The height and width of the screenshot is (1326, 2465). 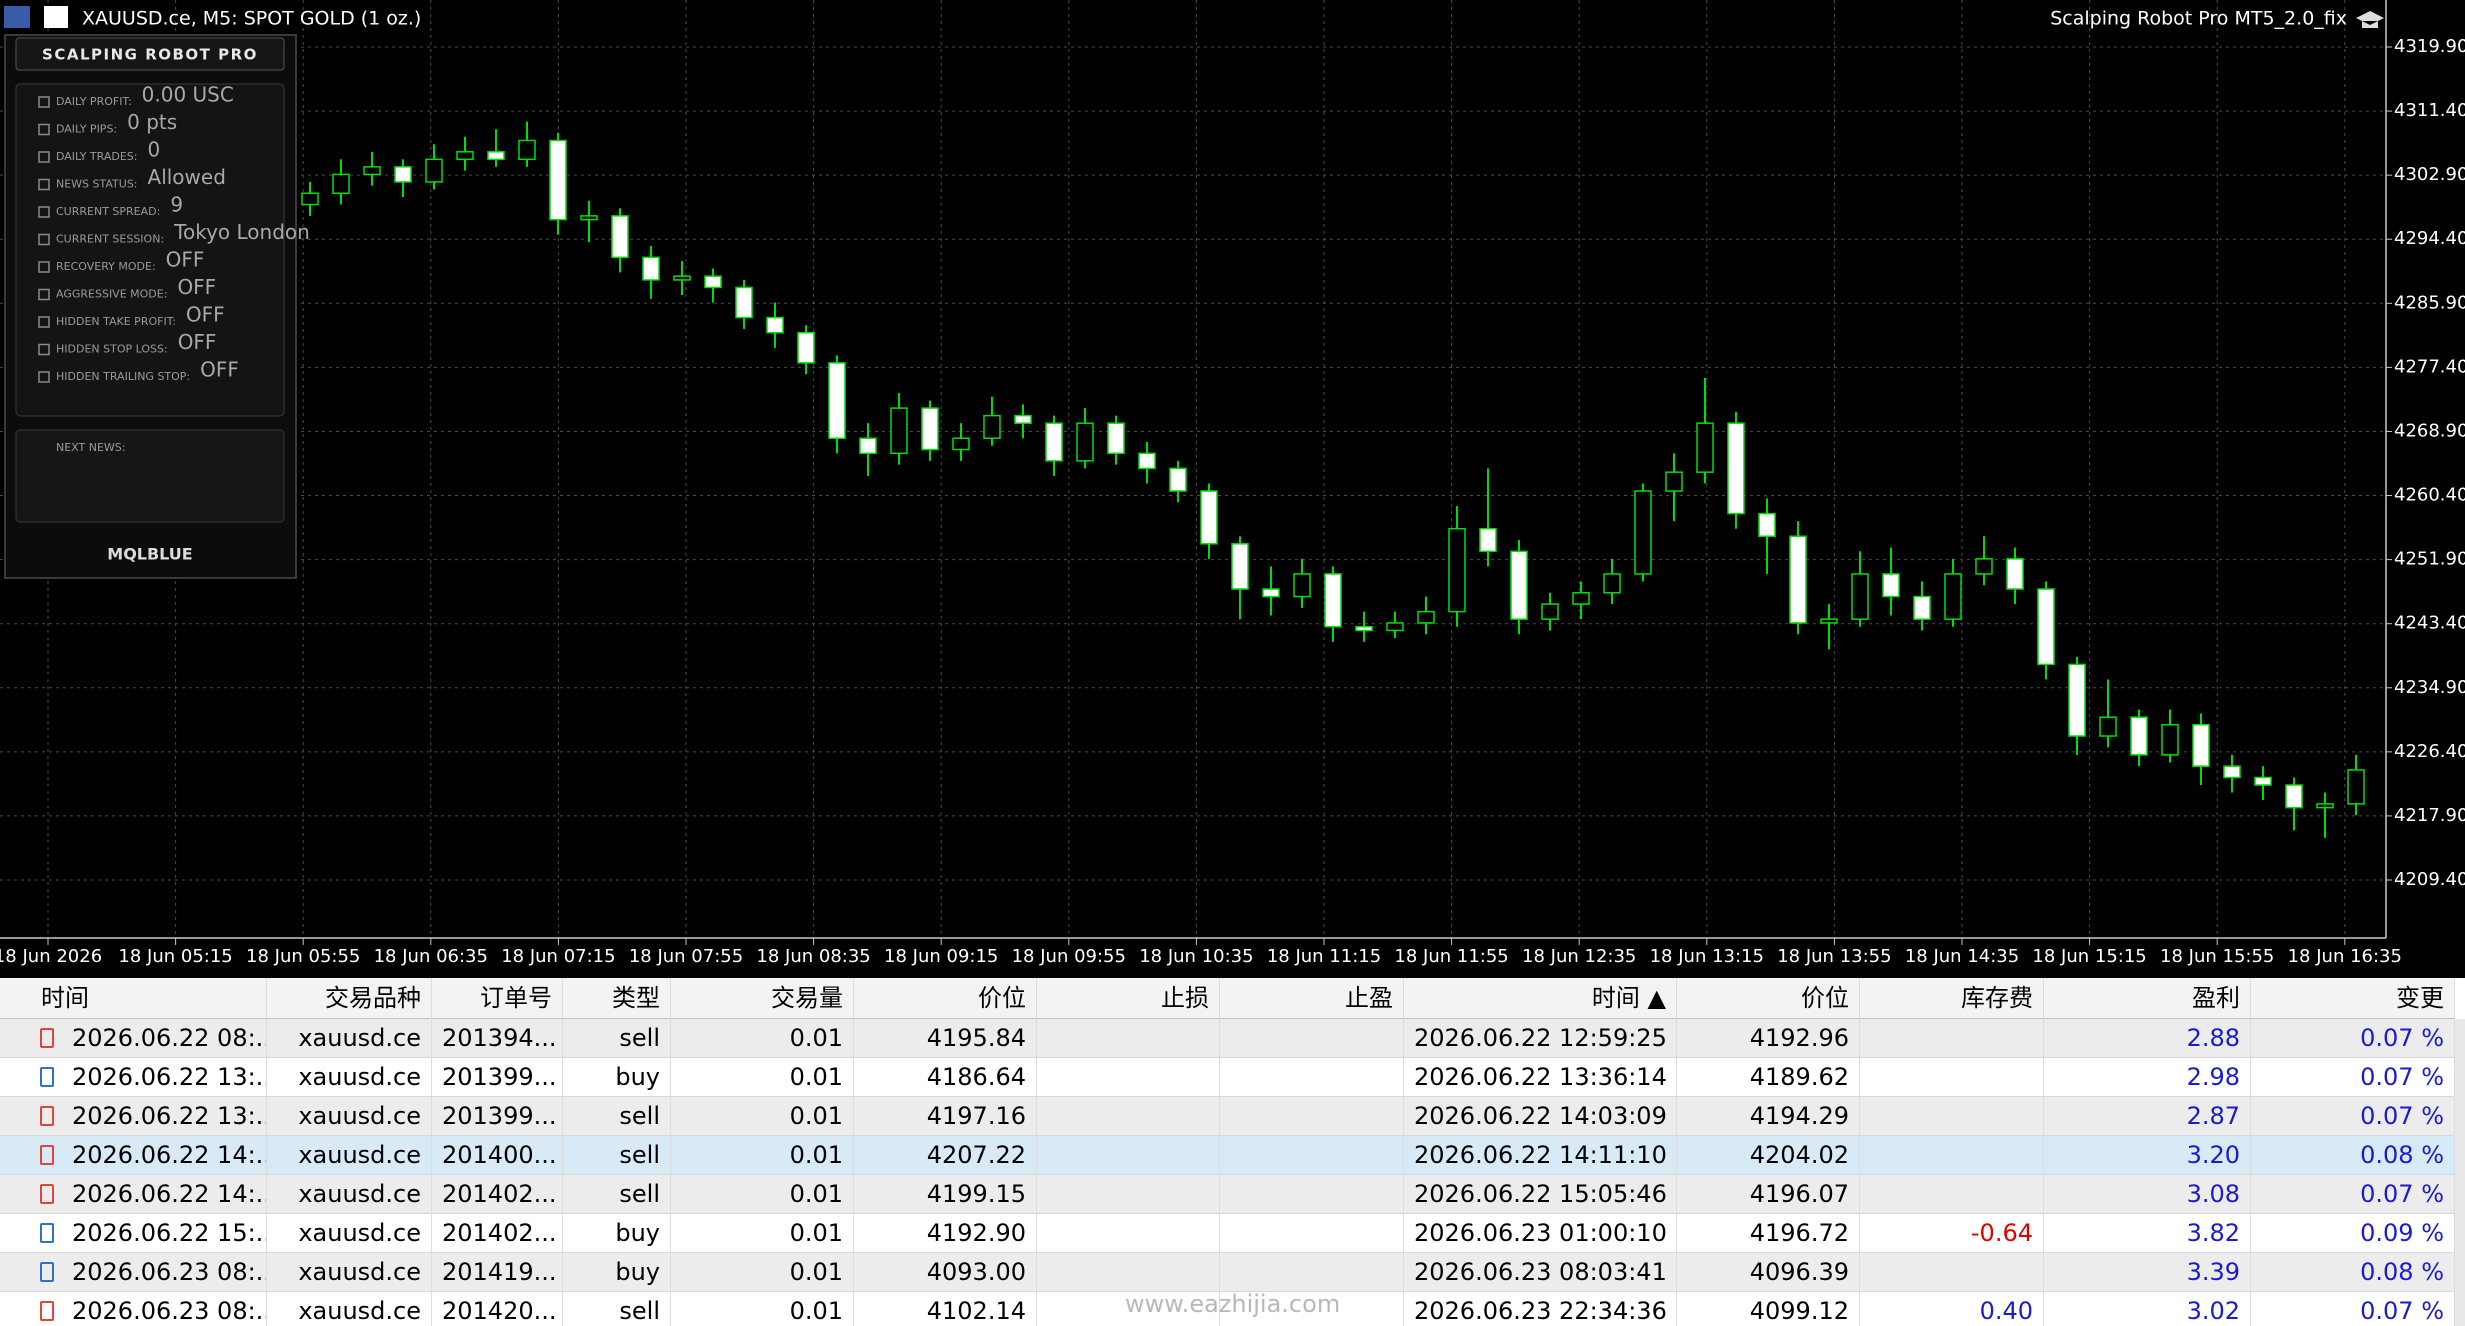 I want to click on panel-row-label: AGGRESSIVE MODE:, so click(x=111, y=294).